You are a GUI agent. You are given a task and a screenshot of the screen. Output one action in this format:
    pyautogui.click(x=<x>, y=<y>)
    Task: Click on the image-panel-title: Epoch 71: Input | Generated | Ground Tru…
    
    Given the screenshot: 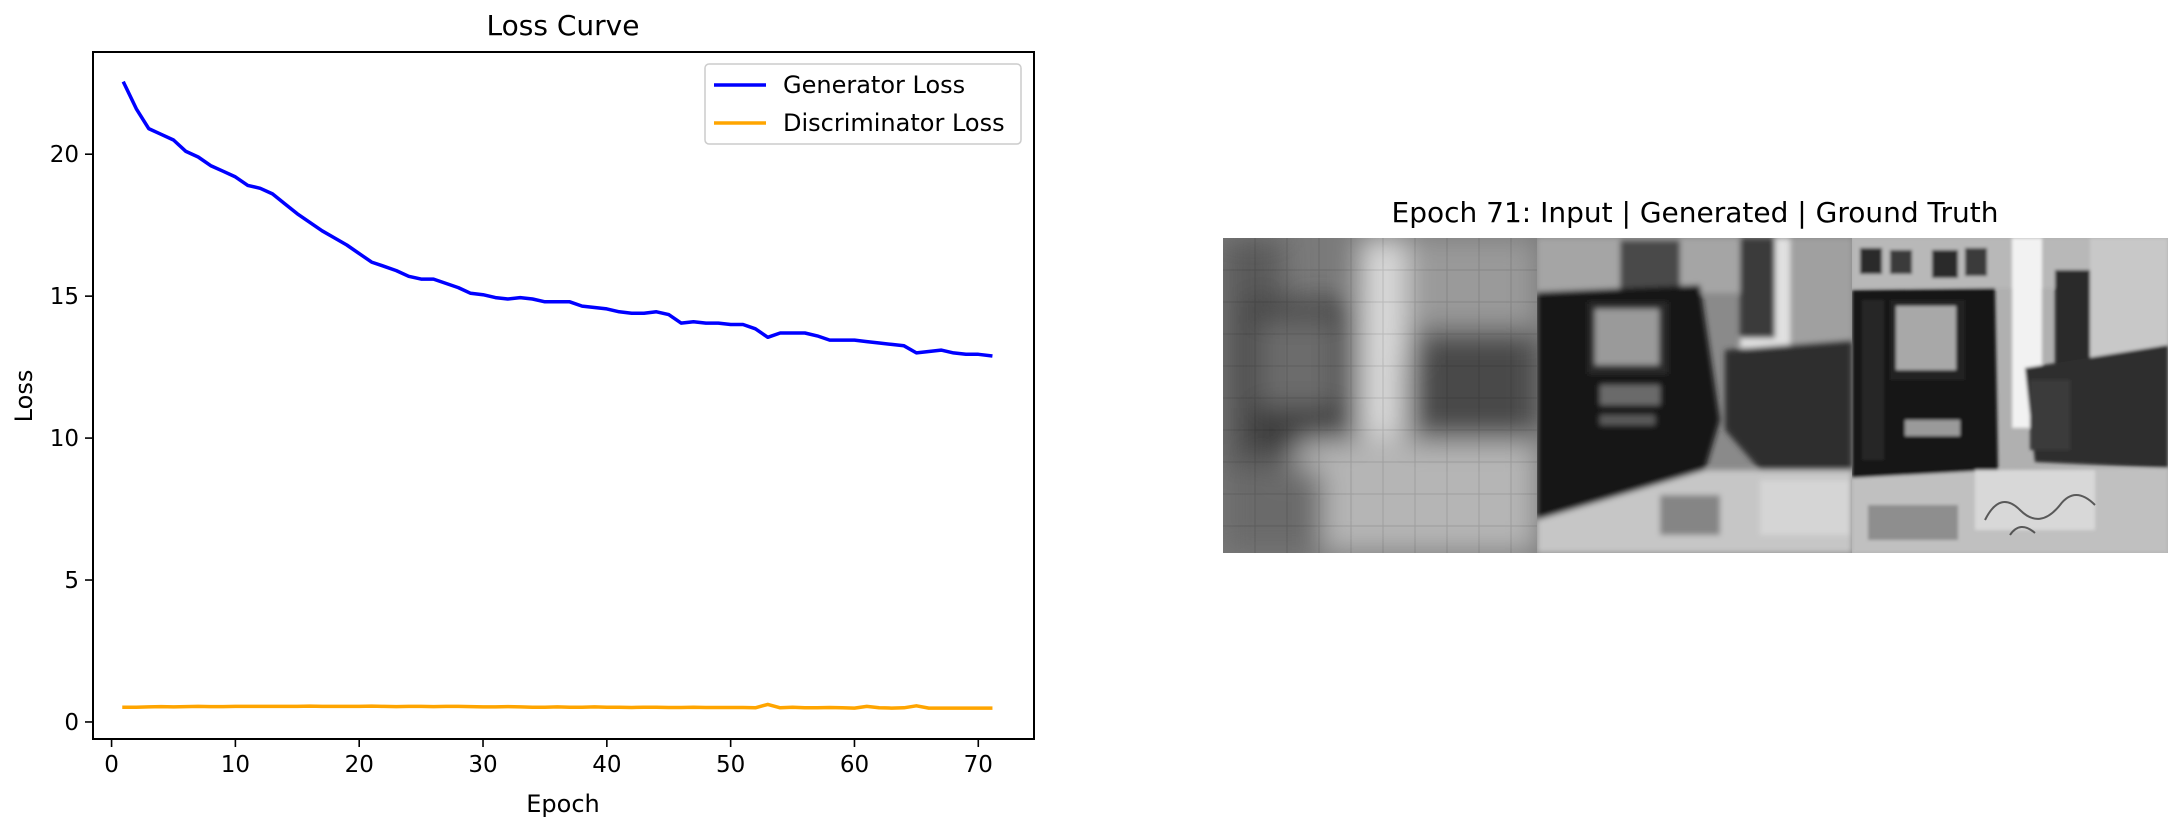 What is the action you would take?
    pyautogui.click(x=1695, y=212)
    